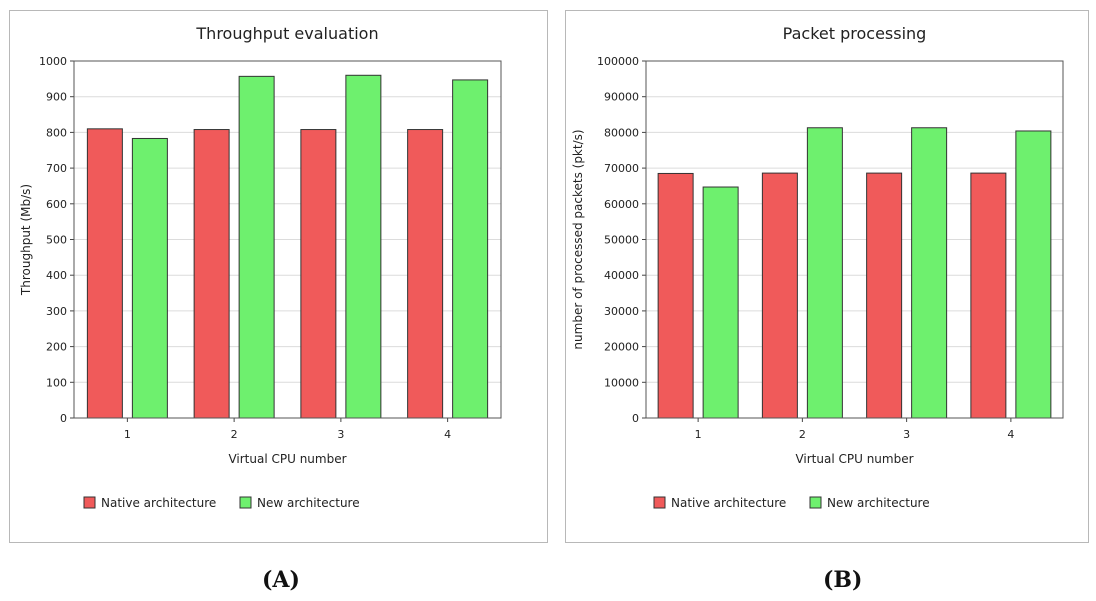 The image size is (1096, 601). Describe the element at coordinates (855, 33) in the screenshot. I see `chart-title: Packet processing` at that location.